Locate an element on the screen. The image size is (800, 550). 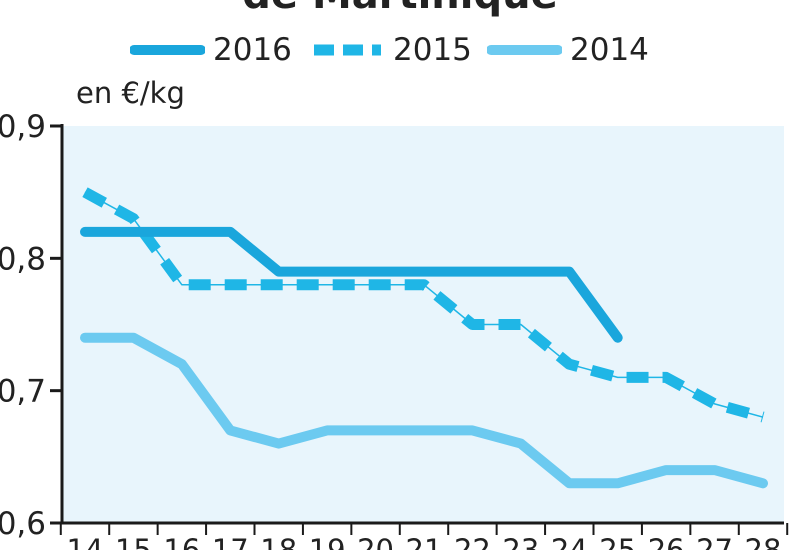
x-tick-label: 15 is located at coordinates (133, 541).